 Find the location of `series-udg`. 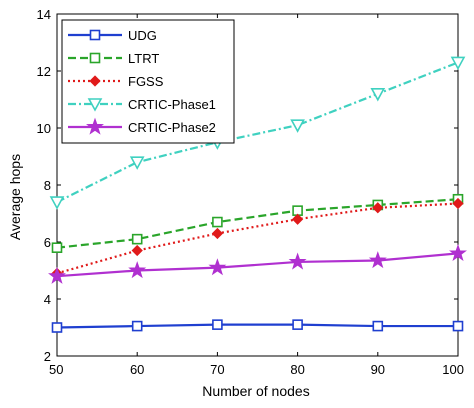

series-udg is located at coordinates (257, 326).